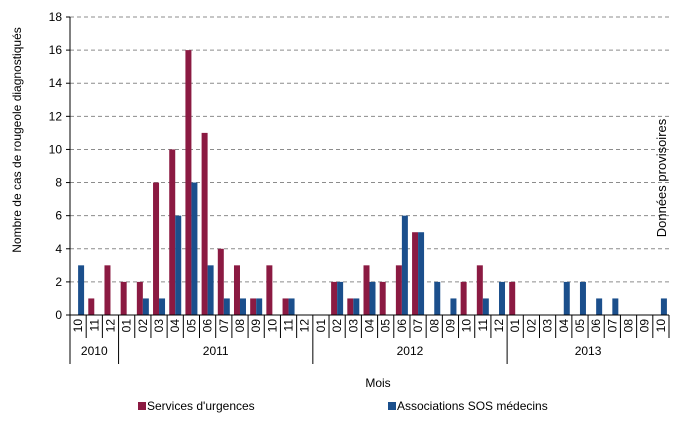  What do you see at coordinates (661, 177) in the screenshot?
I see `provisional-data-annotation: Données provisoires` at bounding box center [661, 177].